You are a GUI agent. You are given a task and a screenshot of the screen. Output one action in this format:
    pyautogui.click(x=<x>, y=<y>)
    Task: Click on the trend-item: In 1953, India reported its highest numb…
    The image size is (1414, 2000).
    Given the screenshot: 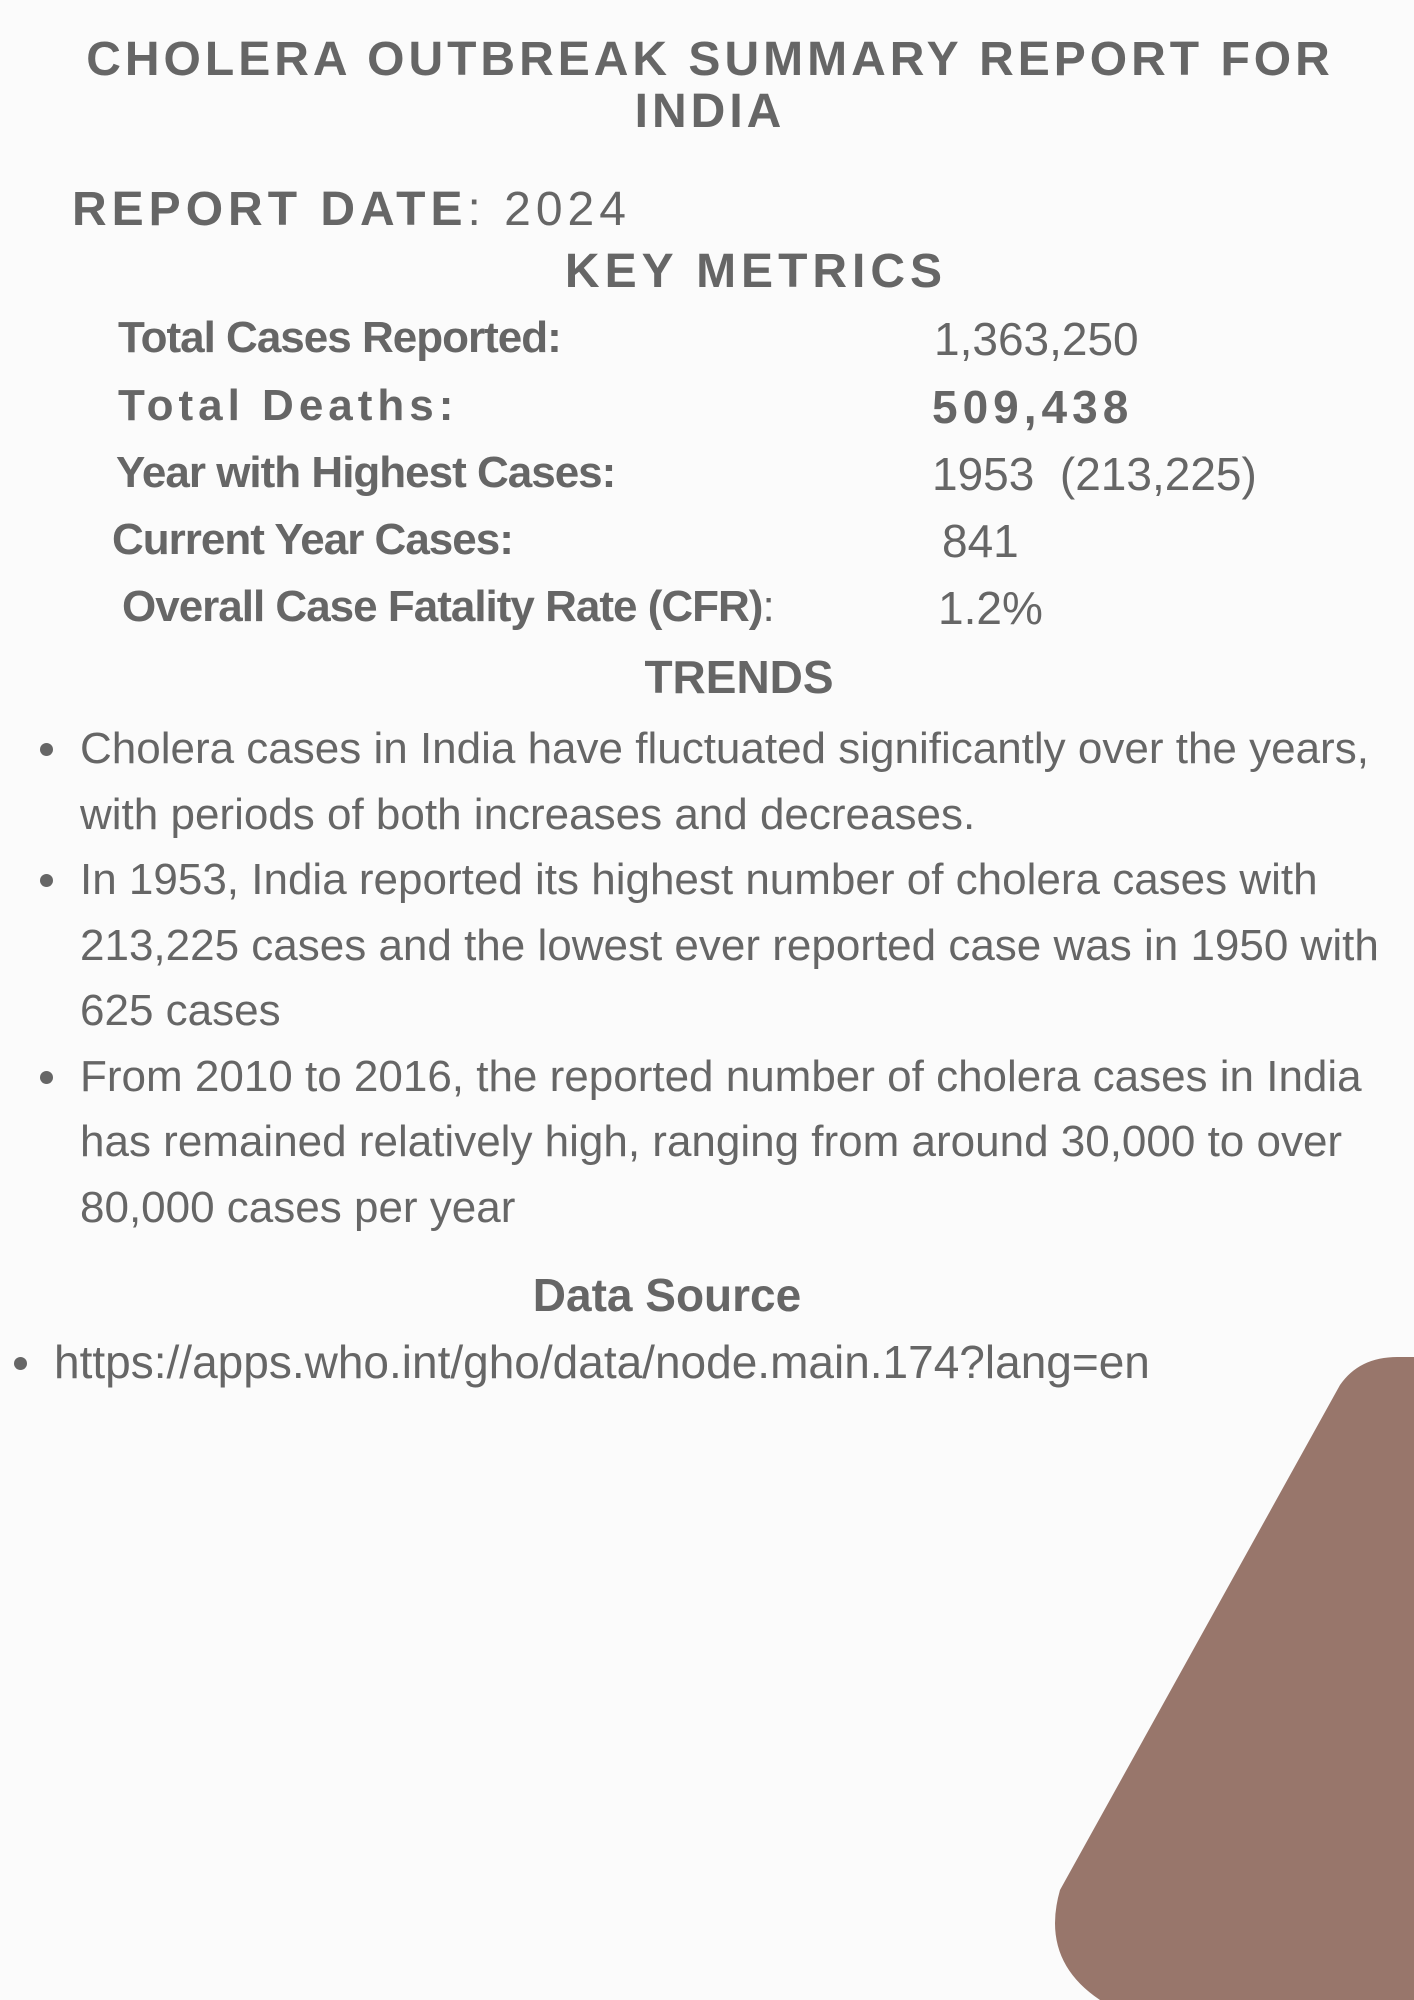 What is the action you would take?
    pyautogui.click(x=720, y=945)
    